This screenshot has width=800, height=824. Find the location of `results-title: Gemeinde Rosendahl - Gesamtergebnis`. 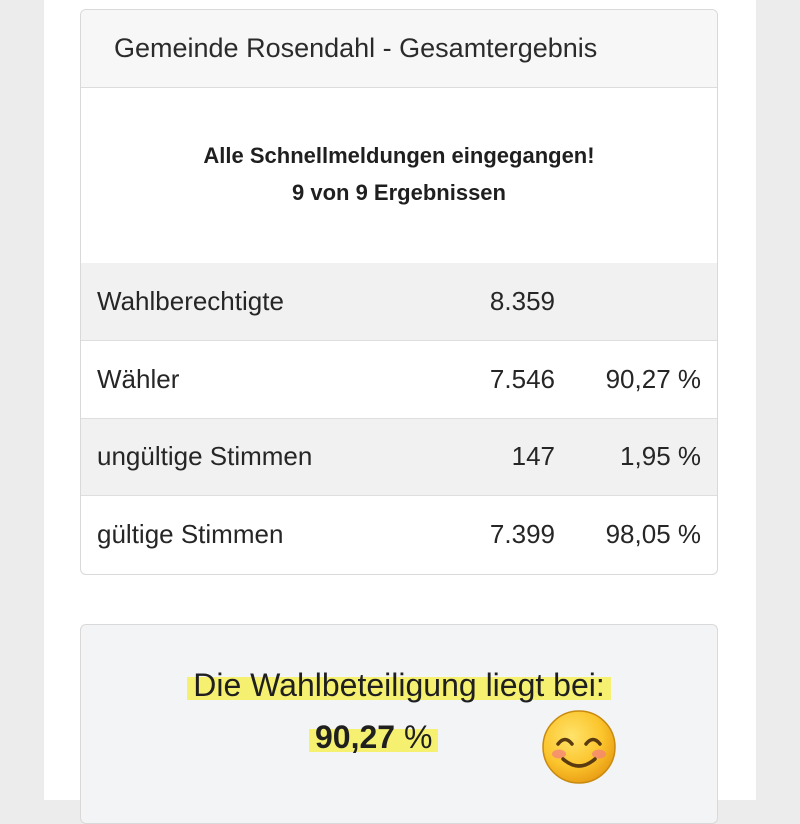

results-title: Gemeinde Rosendahl - Gesamtergebnis is located at coordinates (356, 48).